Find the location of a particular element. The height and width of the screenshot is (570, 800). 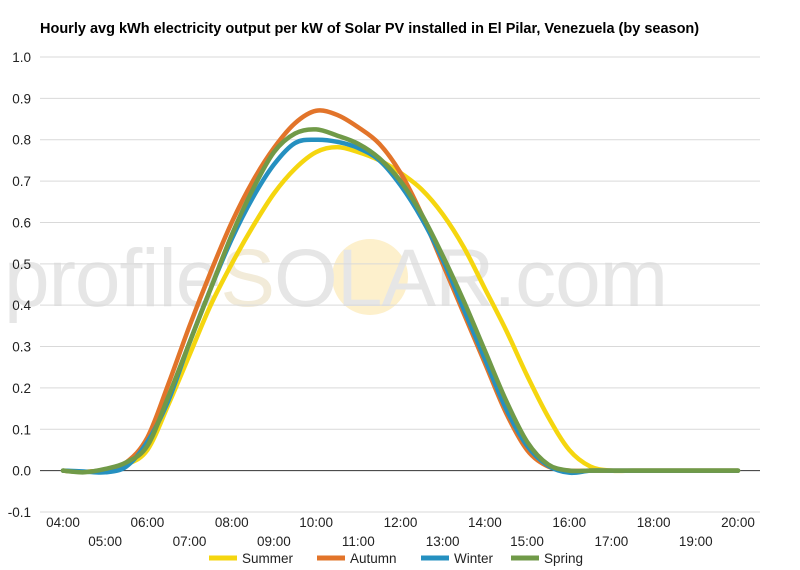

x-tick-label: 05:00 is located at coordinates (105, 541).